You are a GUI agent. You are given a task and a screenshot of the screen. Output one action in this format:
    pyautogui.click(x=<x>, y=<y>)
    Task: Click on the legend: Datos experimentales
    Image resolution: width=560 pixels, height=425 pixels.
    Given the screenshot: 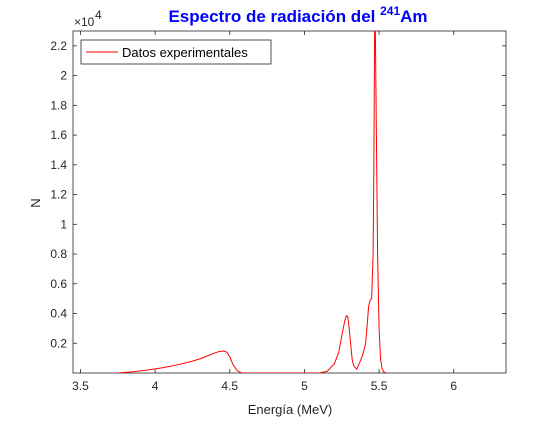 What is the action you would take?
    pyautogui.click(x=176, y=52)
    